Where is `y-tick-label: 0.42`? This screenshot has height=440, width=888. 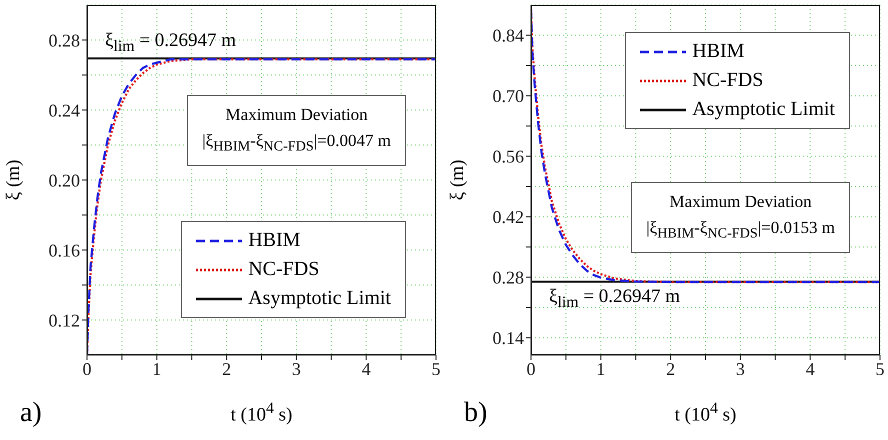 y-tick-label: 0.42 is located at coordinates (508, 217).